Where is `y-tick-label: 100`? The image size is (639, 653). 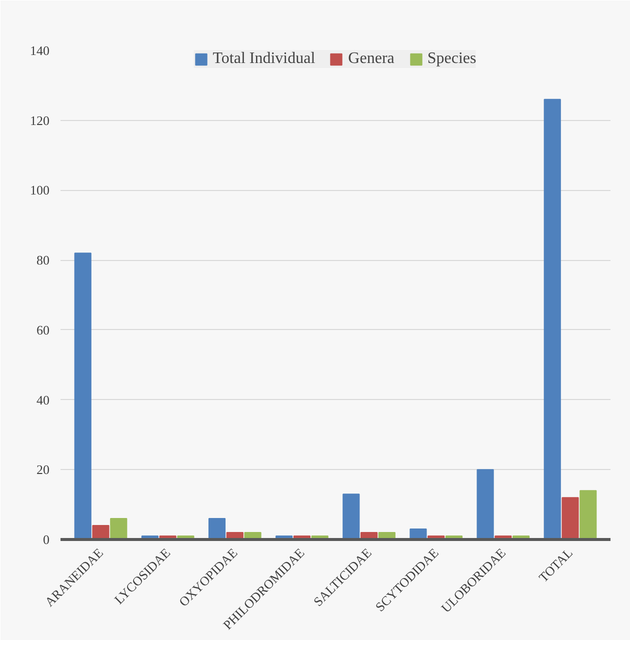 y-tick-label: 100 is located at coordinates (40, 190).